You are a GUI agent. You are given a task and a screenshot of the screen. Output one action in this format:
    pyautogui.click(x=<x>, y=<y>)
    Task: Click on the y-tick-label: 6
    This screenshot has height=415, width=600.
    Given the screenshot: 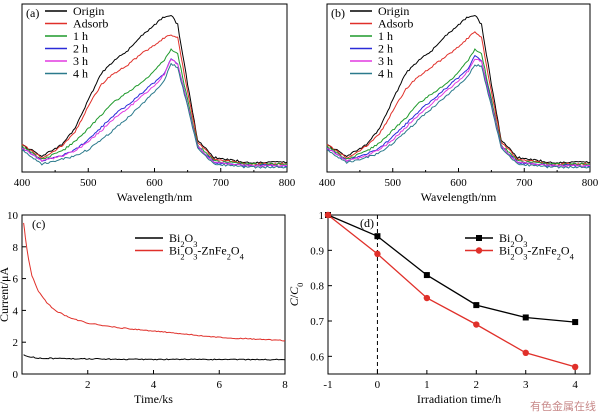 What is the action you would take?
    pyautogui.click(x=16, y=280)
    